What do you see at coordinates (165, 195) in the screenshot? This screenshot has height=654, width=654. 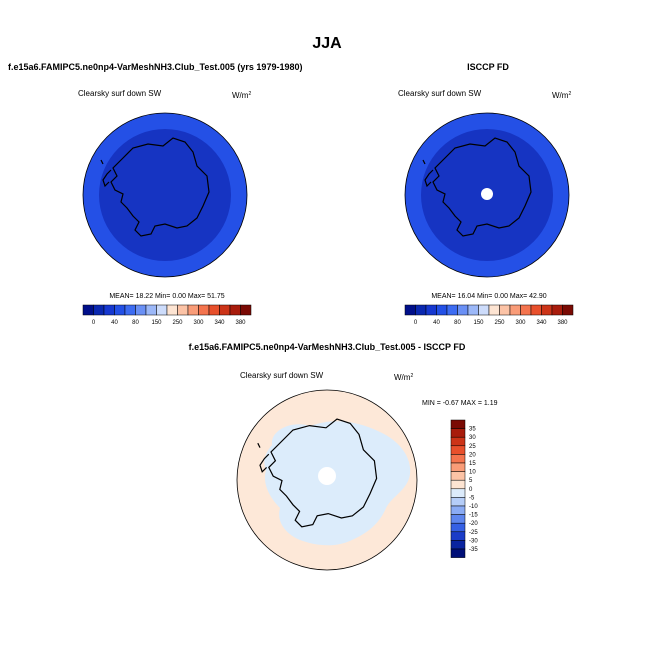 I see `model-map-inner-field` at bounding box center [165, 195].